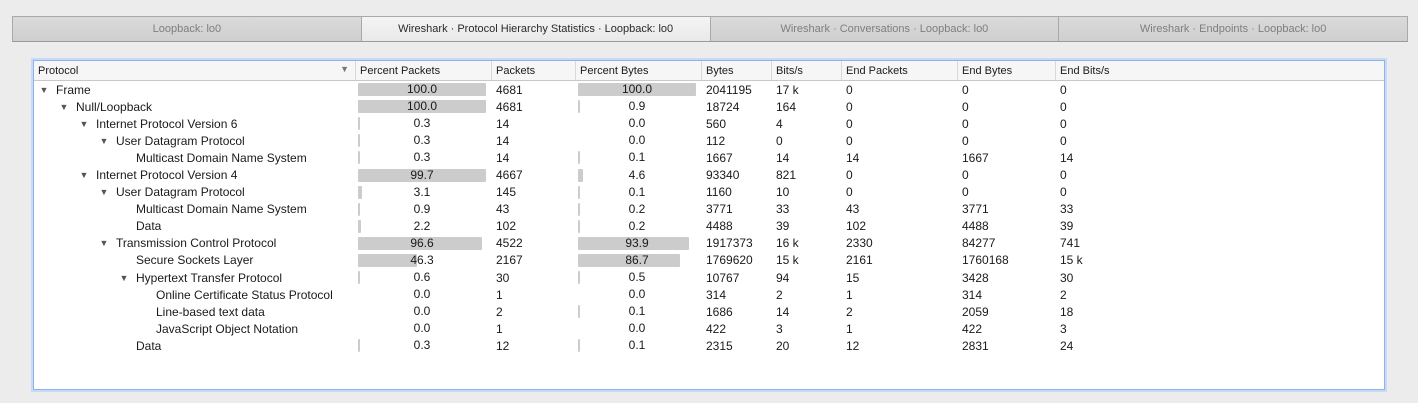  I want to click on column-header-protocol: Protocol ▼, so click(195, 70).